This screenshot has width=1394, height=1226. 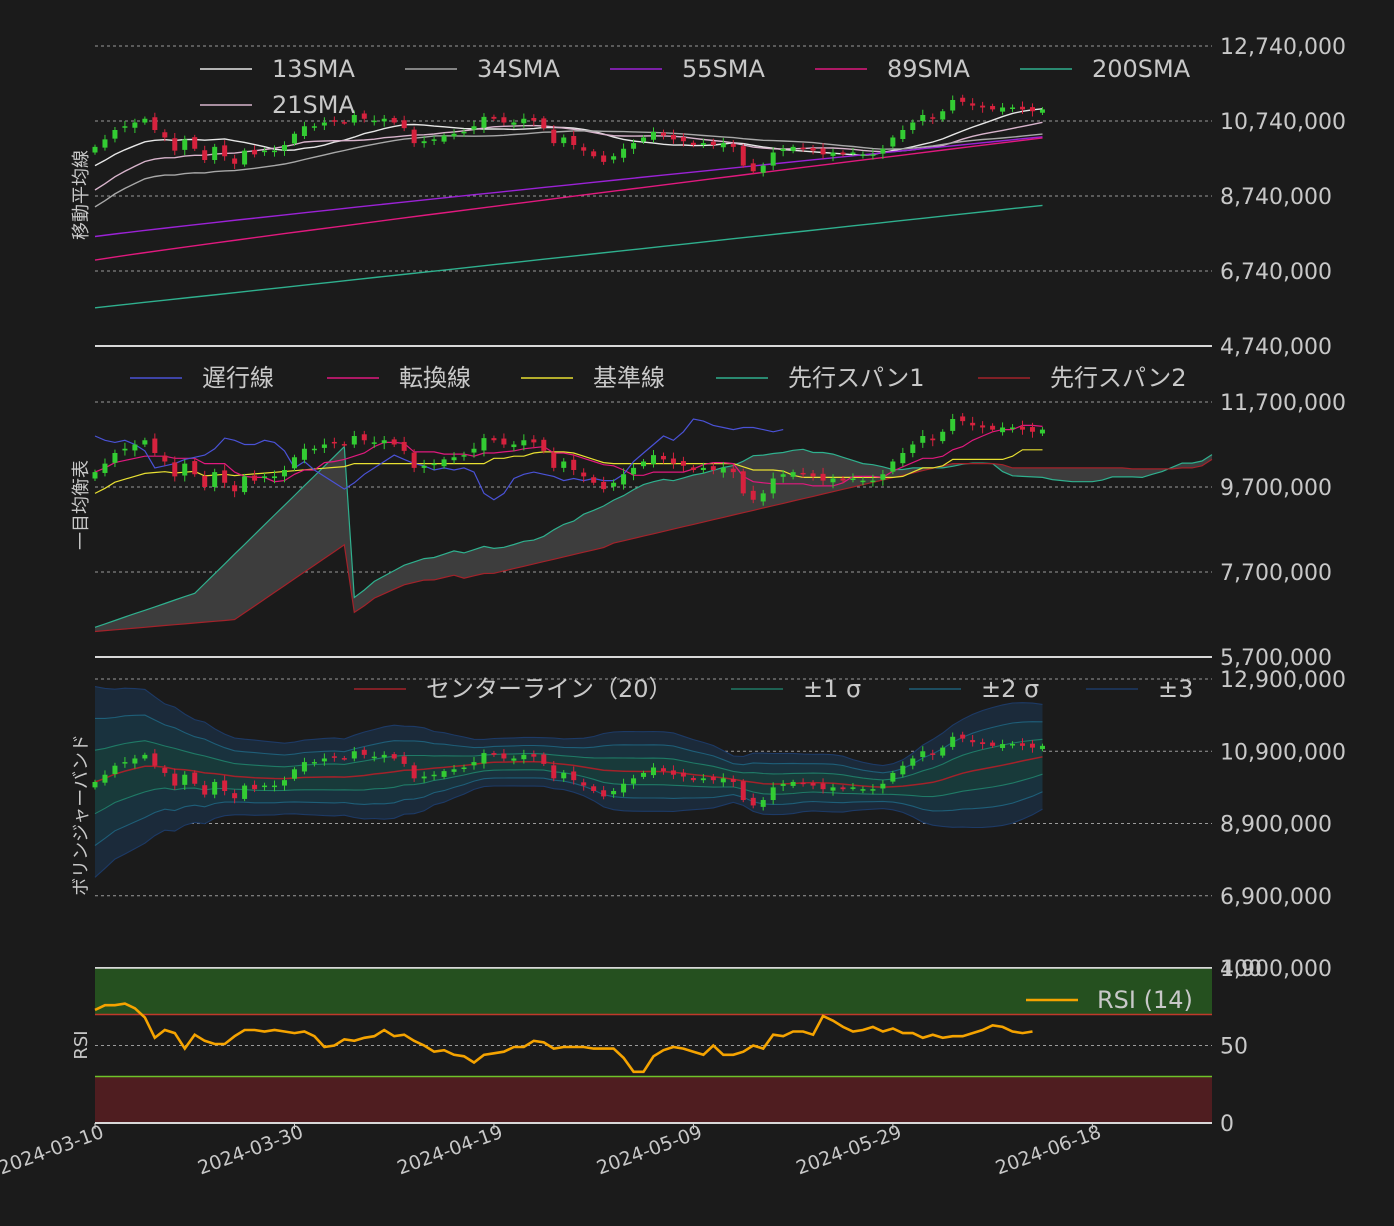 I want to click on sma-line-200sma, so click(x=568, y=256).